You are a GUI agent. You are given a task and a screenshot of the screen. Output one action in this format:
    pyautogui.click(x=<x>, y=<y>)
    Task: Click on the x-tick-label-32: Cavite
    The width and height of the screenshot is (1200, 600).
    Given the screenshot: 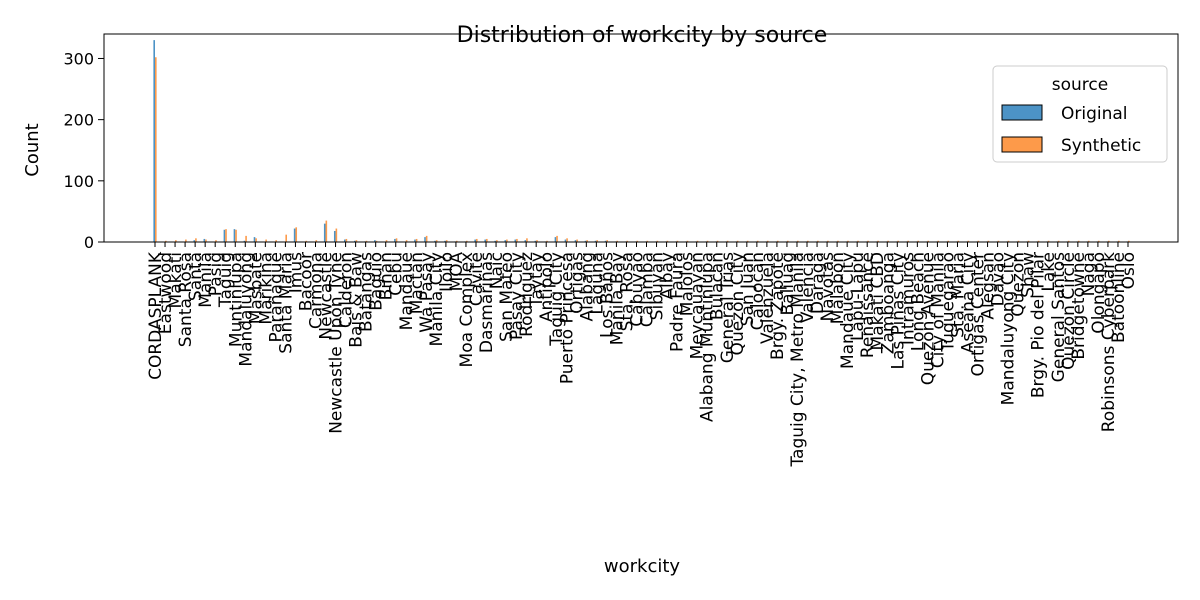 What is the action you would take?
    pyautogui.click(x=477, y=279)
    